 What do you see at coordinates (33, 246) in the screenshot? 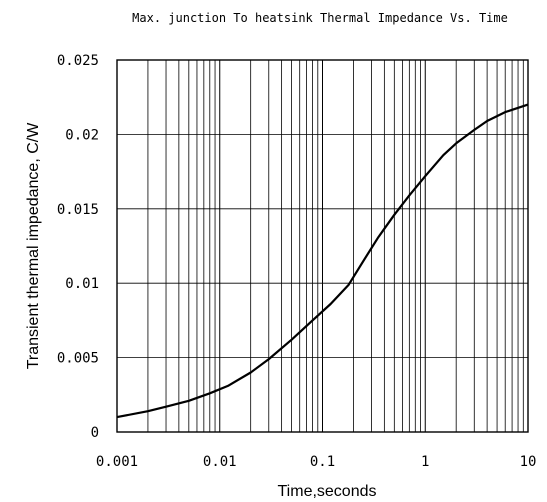
I see `y-axis-label: Transient thermal impedance, C/W` at bounding box center [33, 246].